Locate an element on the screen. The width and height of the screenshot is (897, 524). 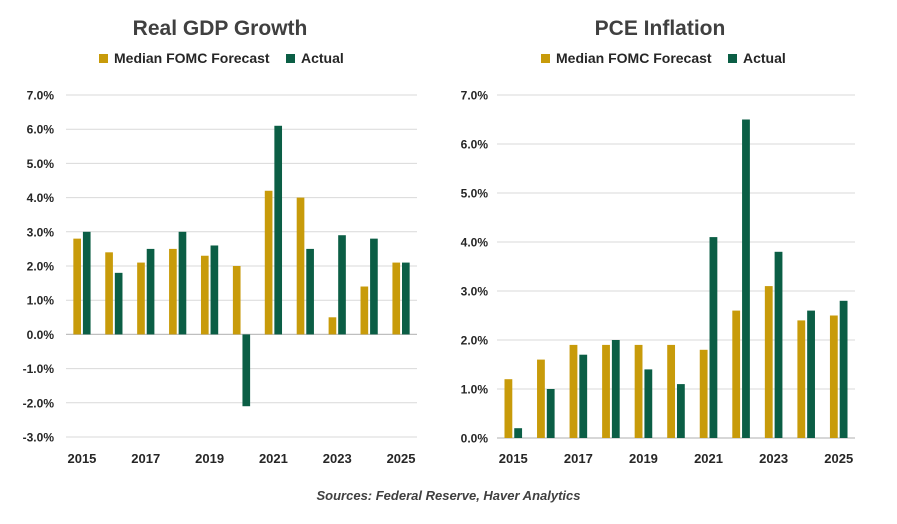
pce-y-tick-label: 2.0% is located at coordinates (475, 341).